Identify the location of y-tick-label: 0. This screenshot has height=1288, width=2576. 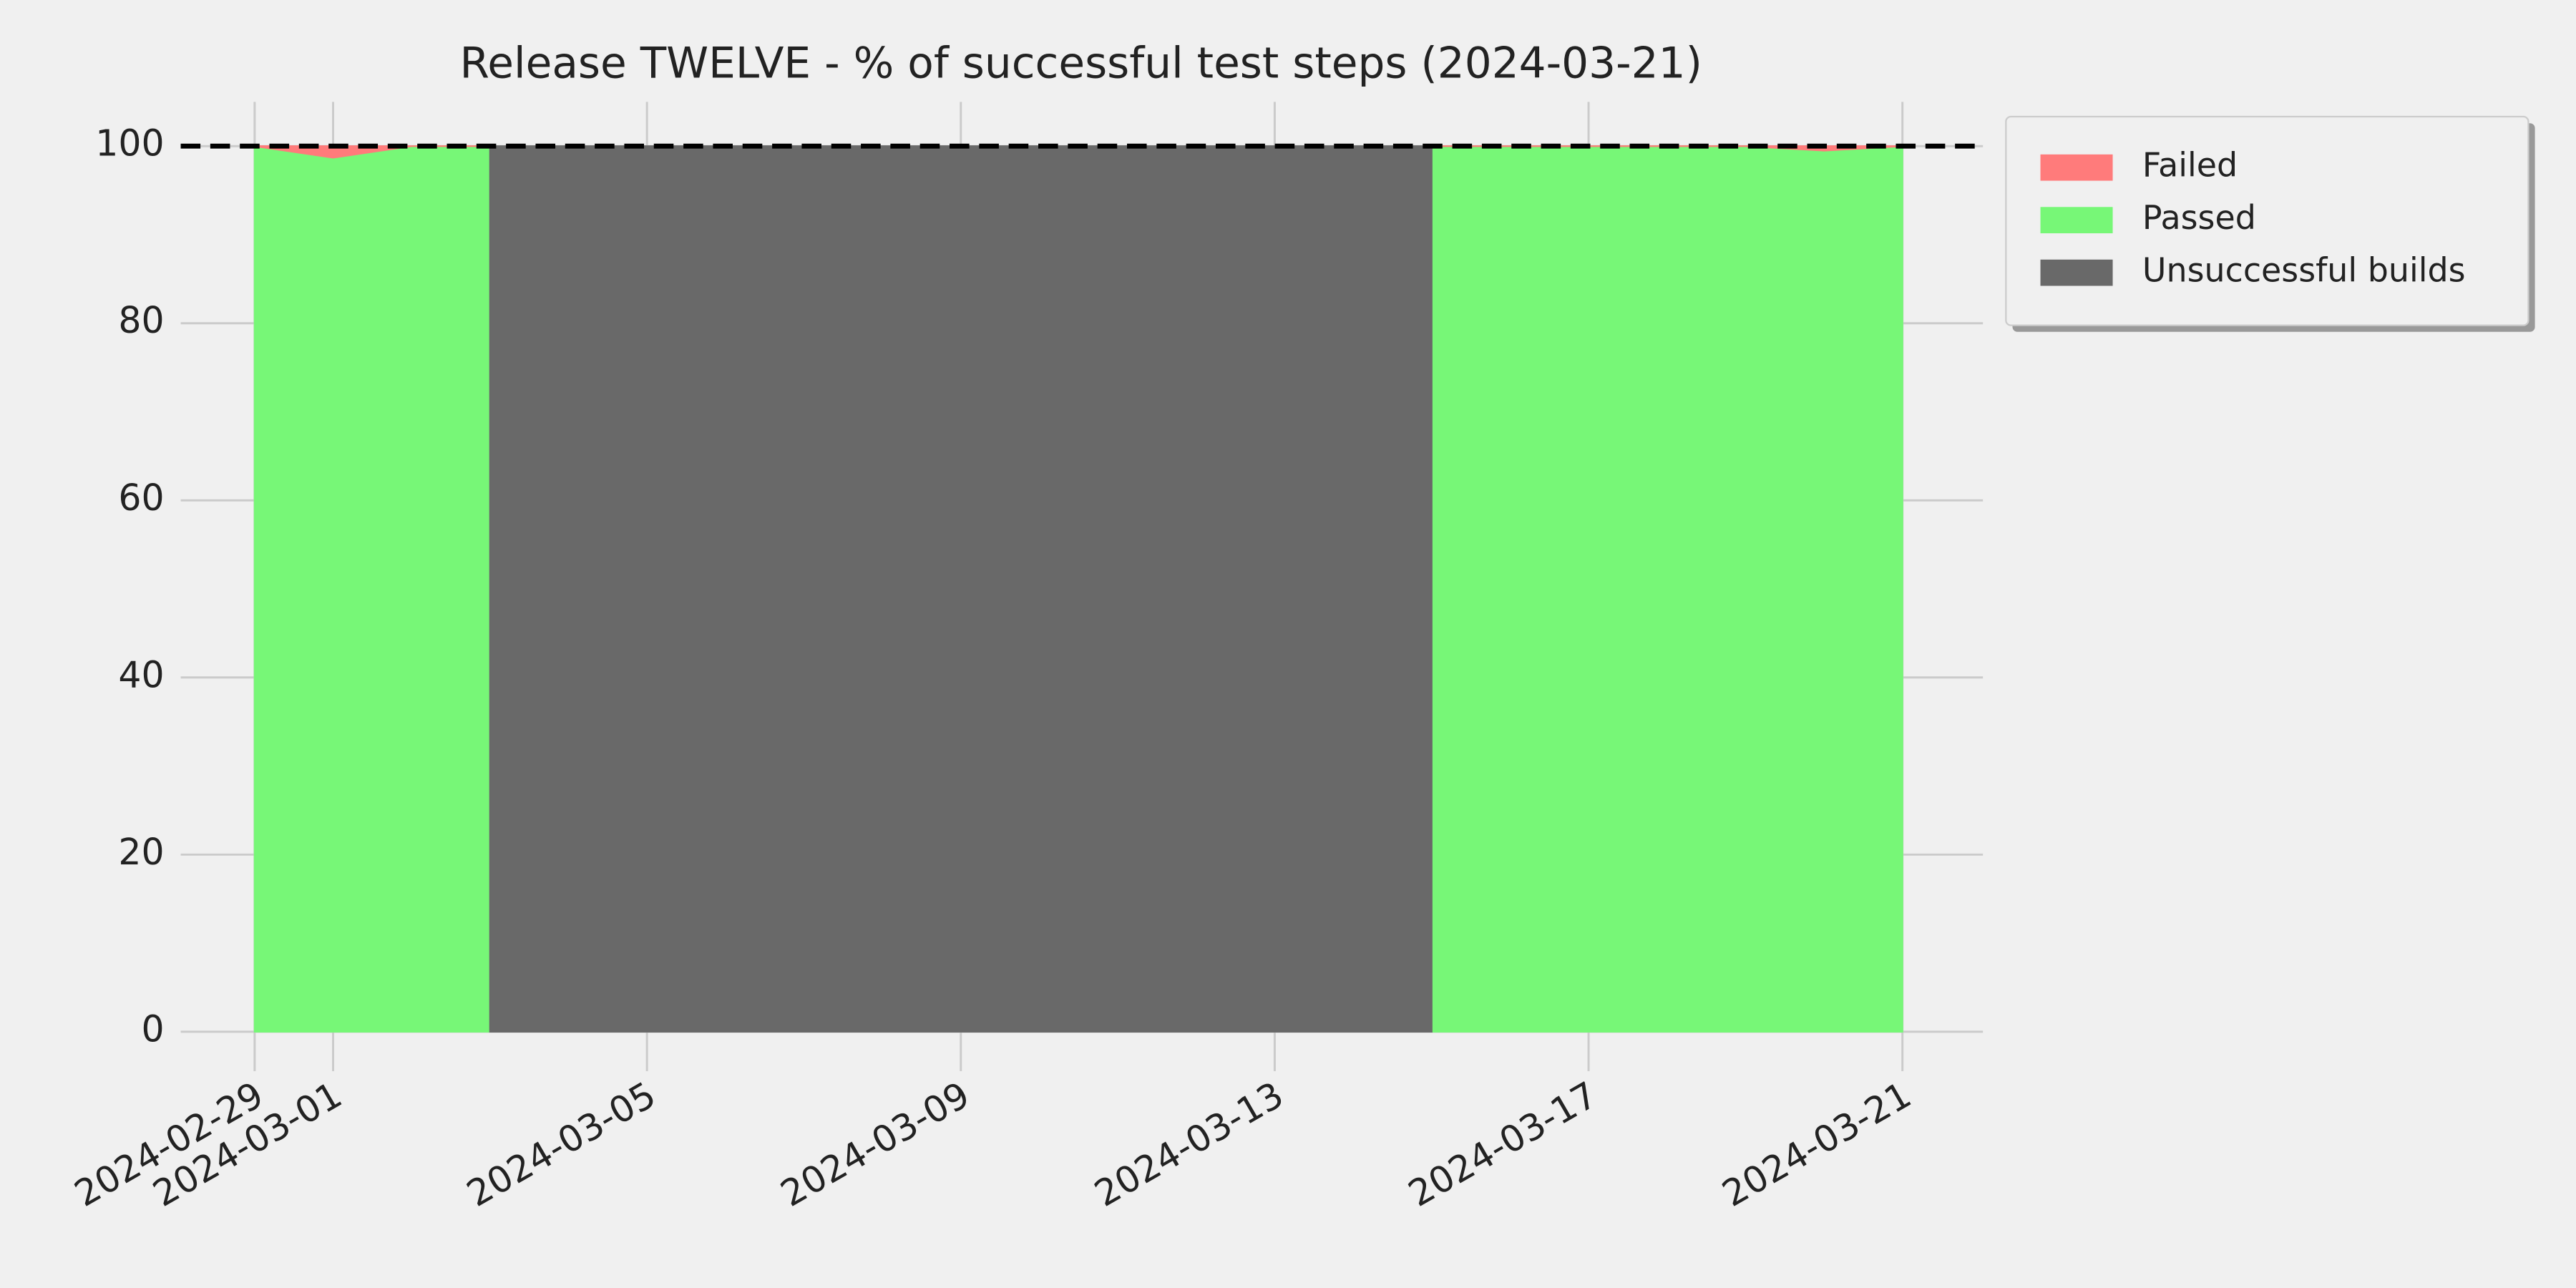
(152, 1029).